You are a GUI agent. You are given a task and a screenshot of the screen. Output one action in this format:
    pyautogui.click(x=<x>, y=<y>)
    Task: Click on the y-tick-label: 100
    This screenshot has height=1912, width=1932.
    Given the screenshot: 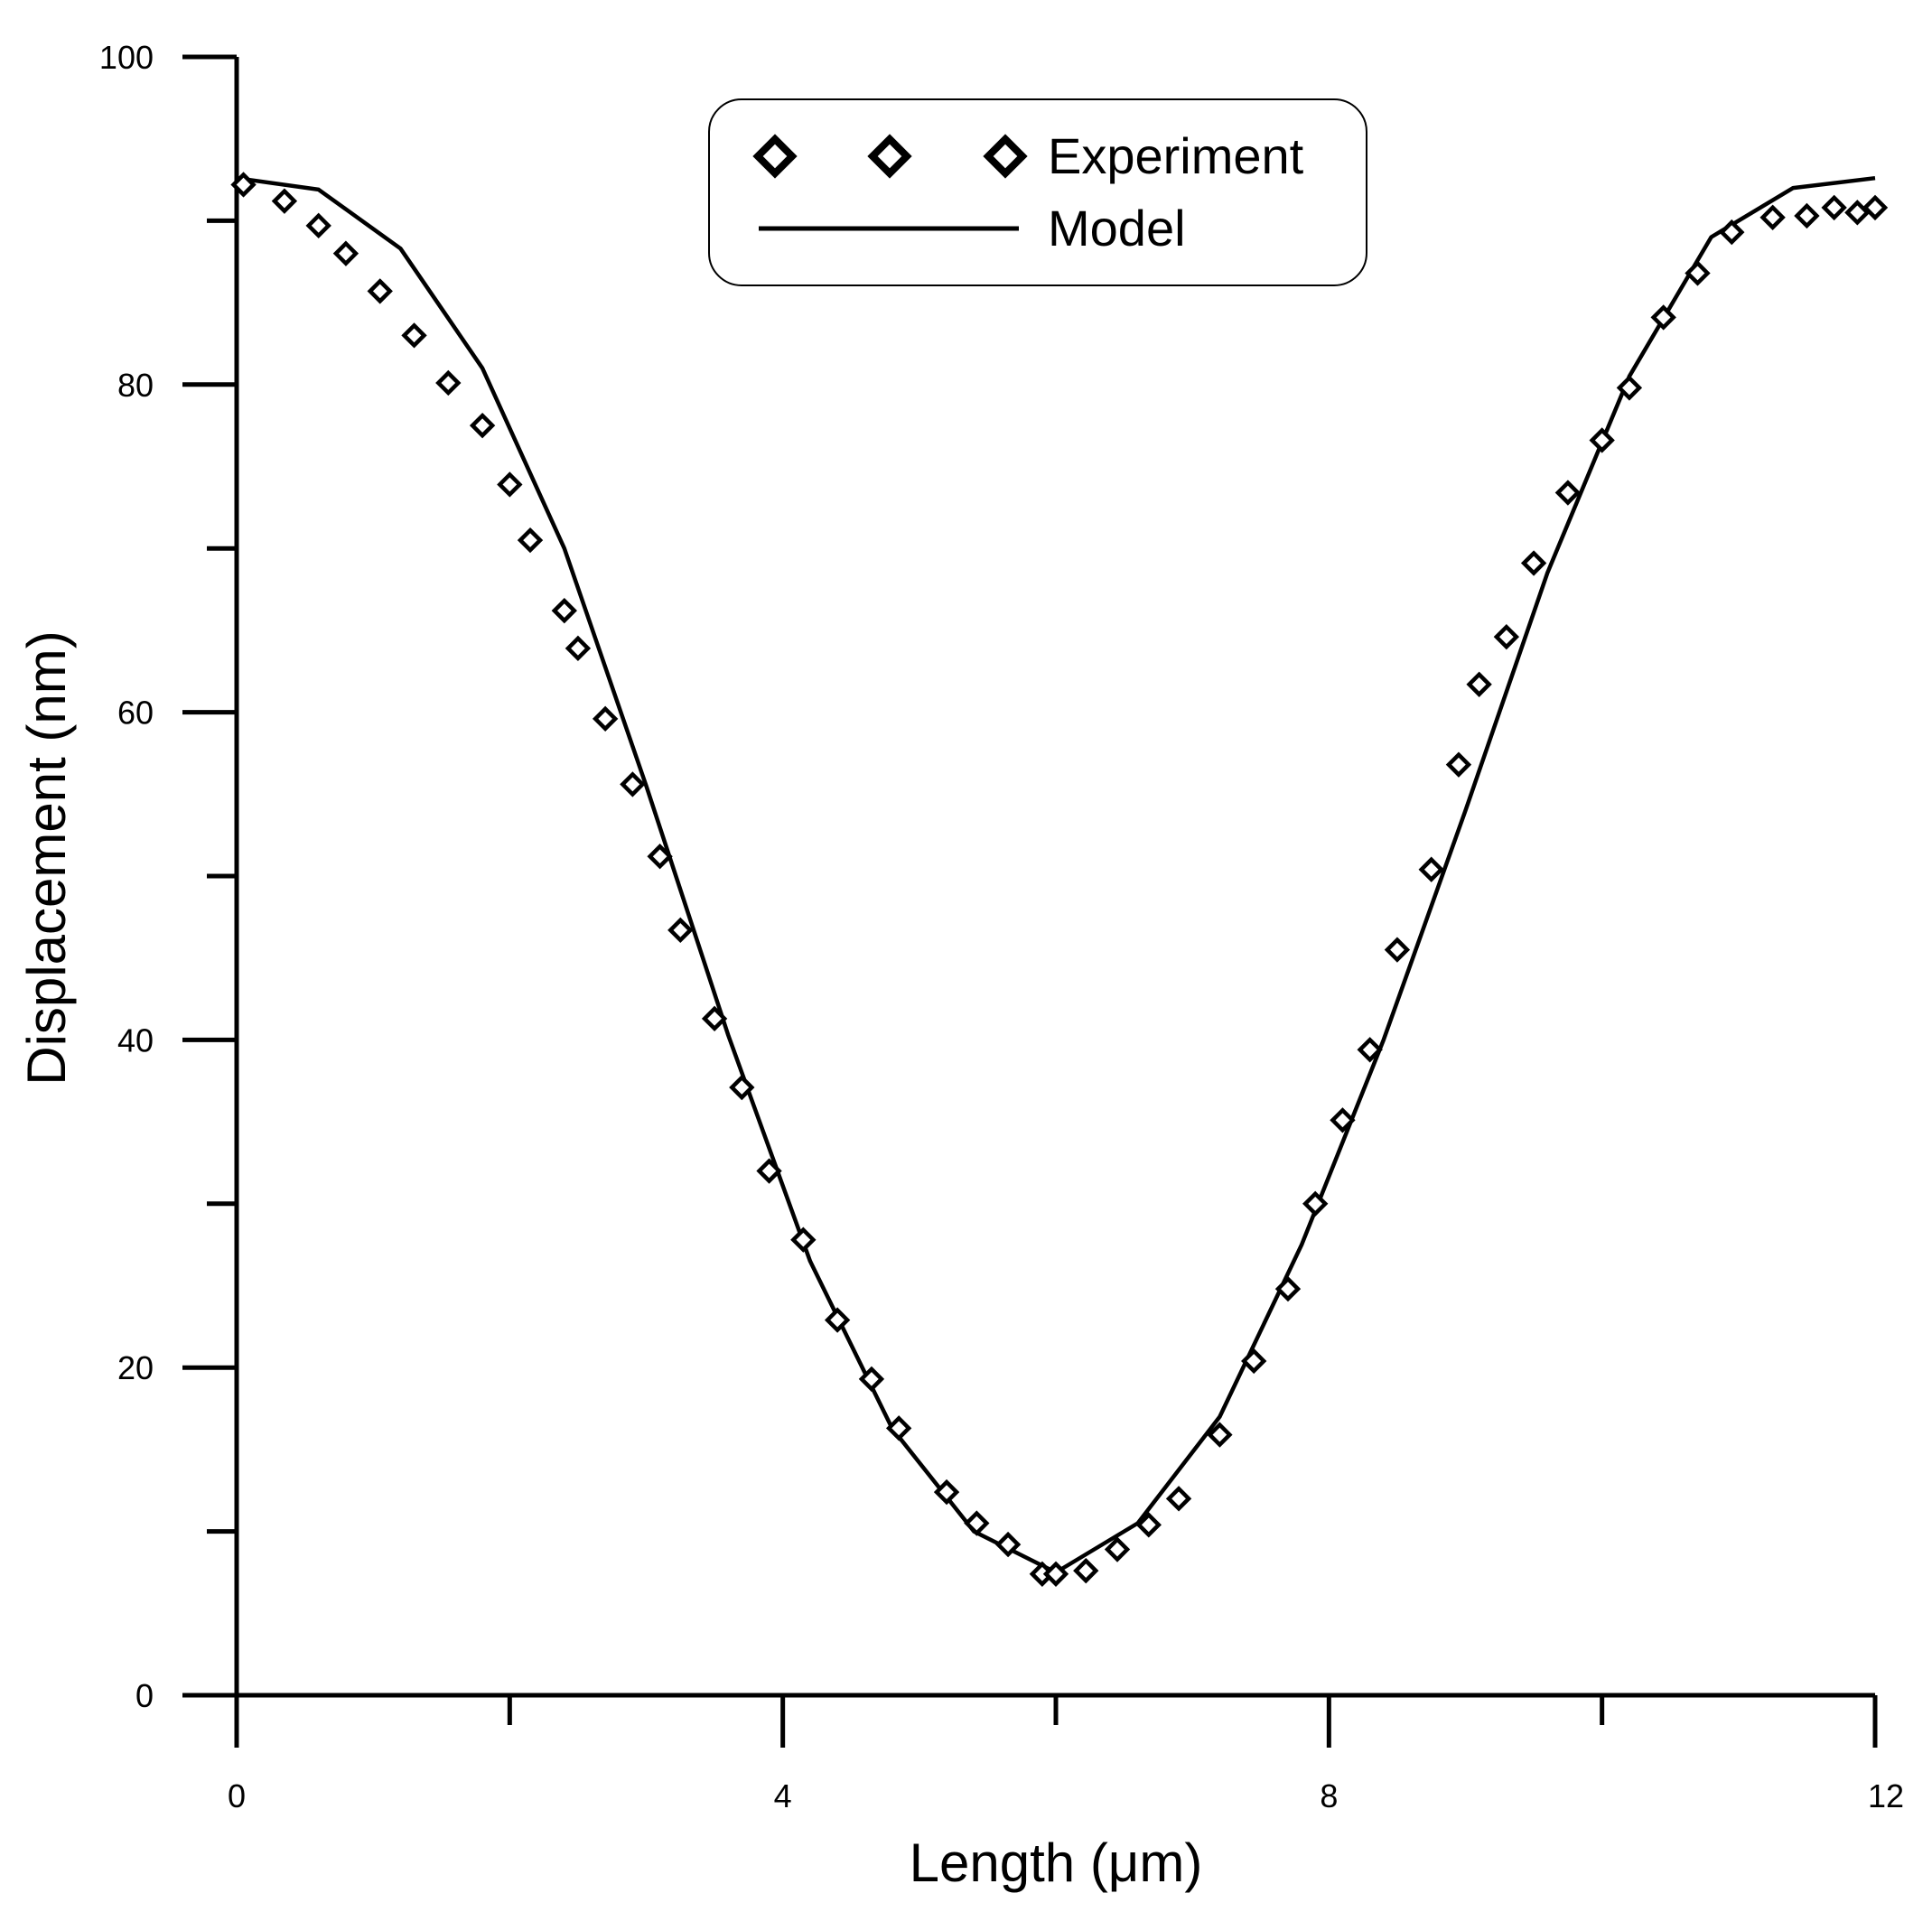 What is the action you would take?
    pyautogui.click(x=127, y=57)
    